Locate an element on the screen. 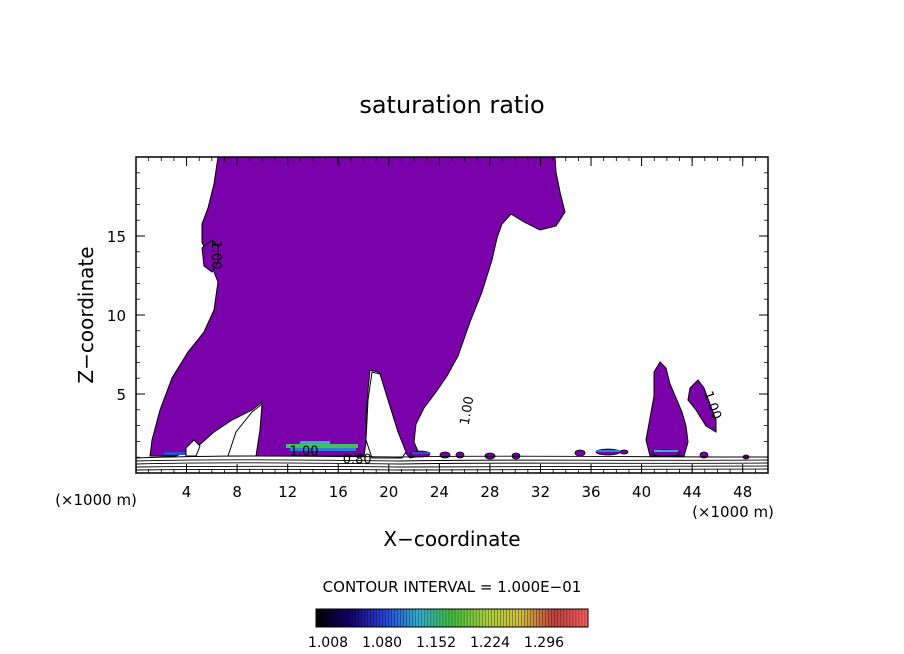  y-tick-label: 5 is located at coordinates (121, 395).